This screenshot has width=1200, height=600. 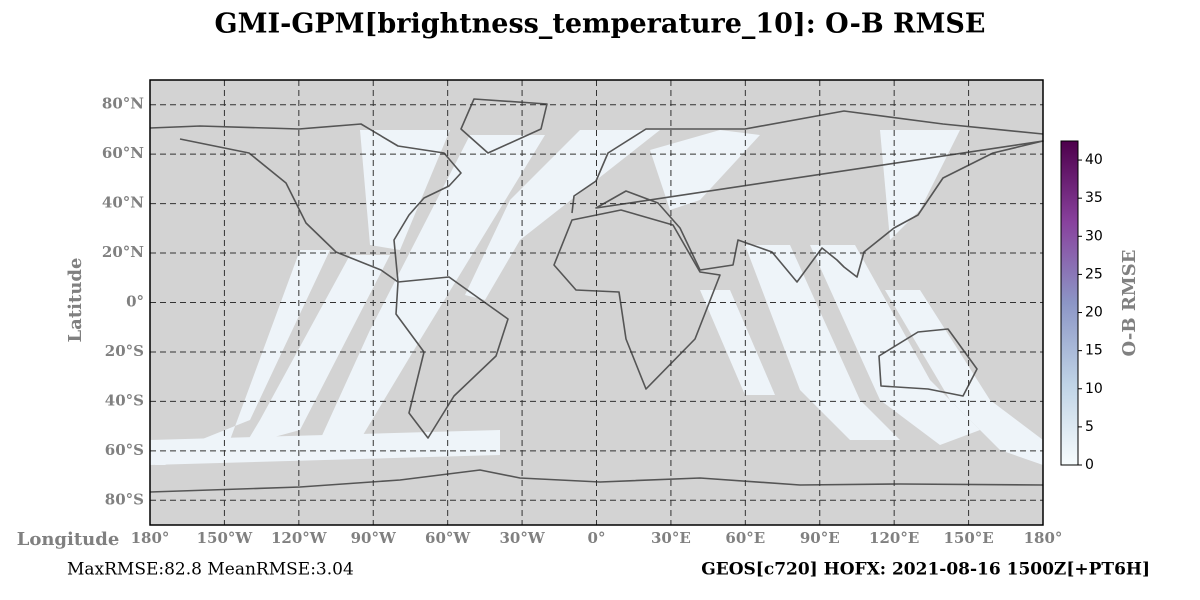 What do you see at coordinates (1069, 303) in the screenshot?
I see `colorbar` at bounding box center [1069, 303].